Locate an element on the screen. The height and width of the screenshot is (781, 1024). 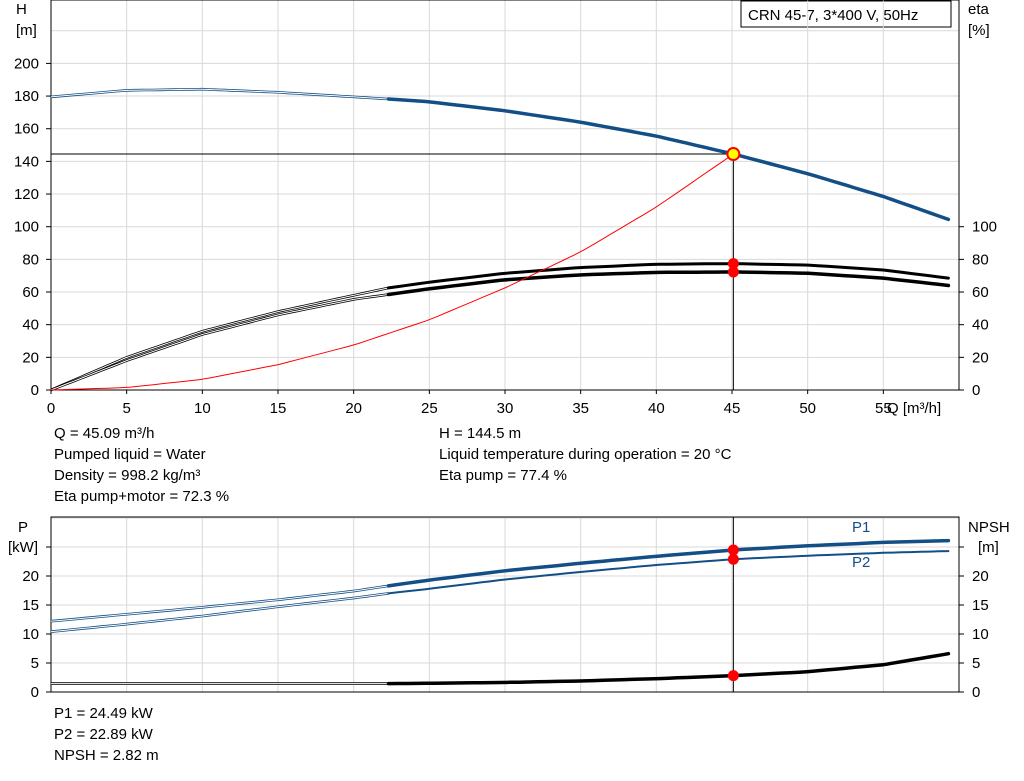
P1-curve-thin-outline is located at coordinates (219, 603).